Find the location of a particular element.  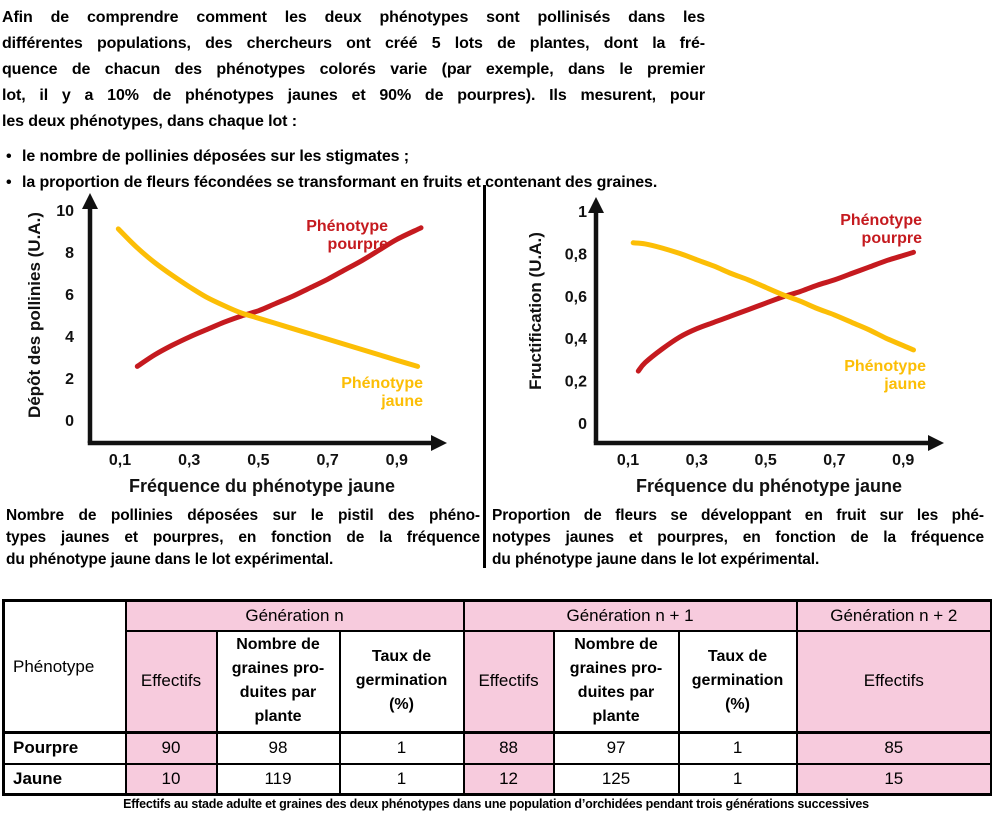

y-tick-labels: 0 2 4 6 8 10 is located at coordinates (65, 316).